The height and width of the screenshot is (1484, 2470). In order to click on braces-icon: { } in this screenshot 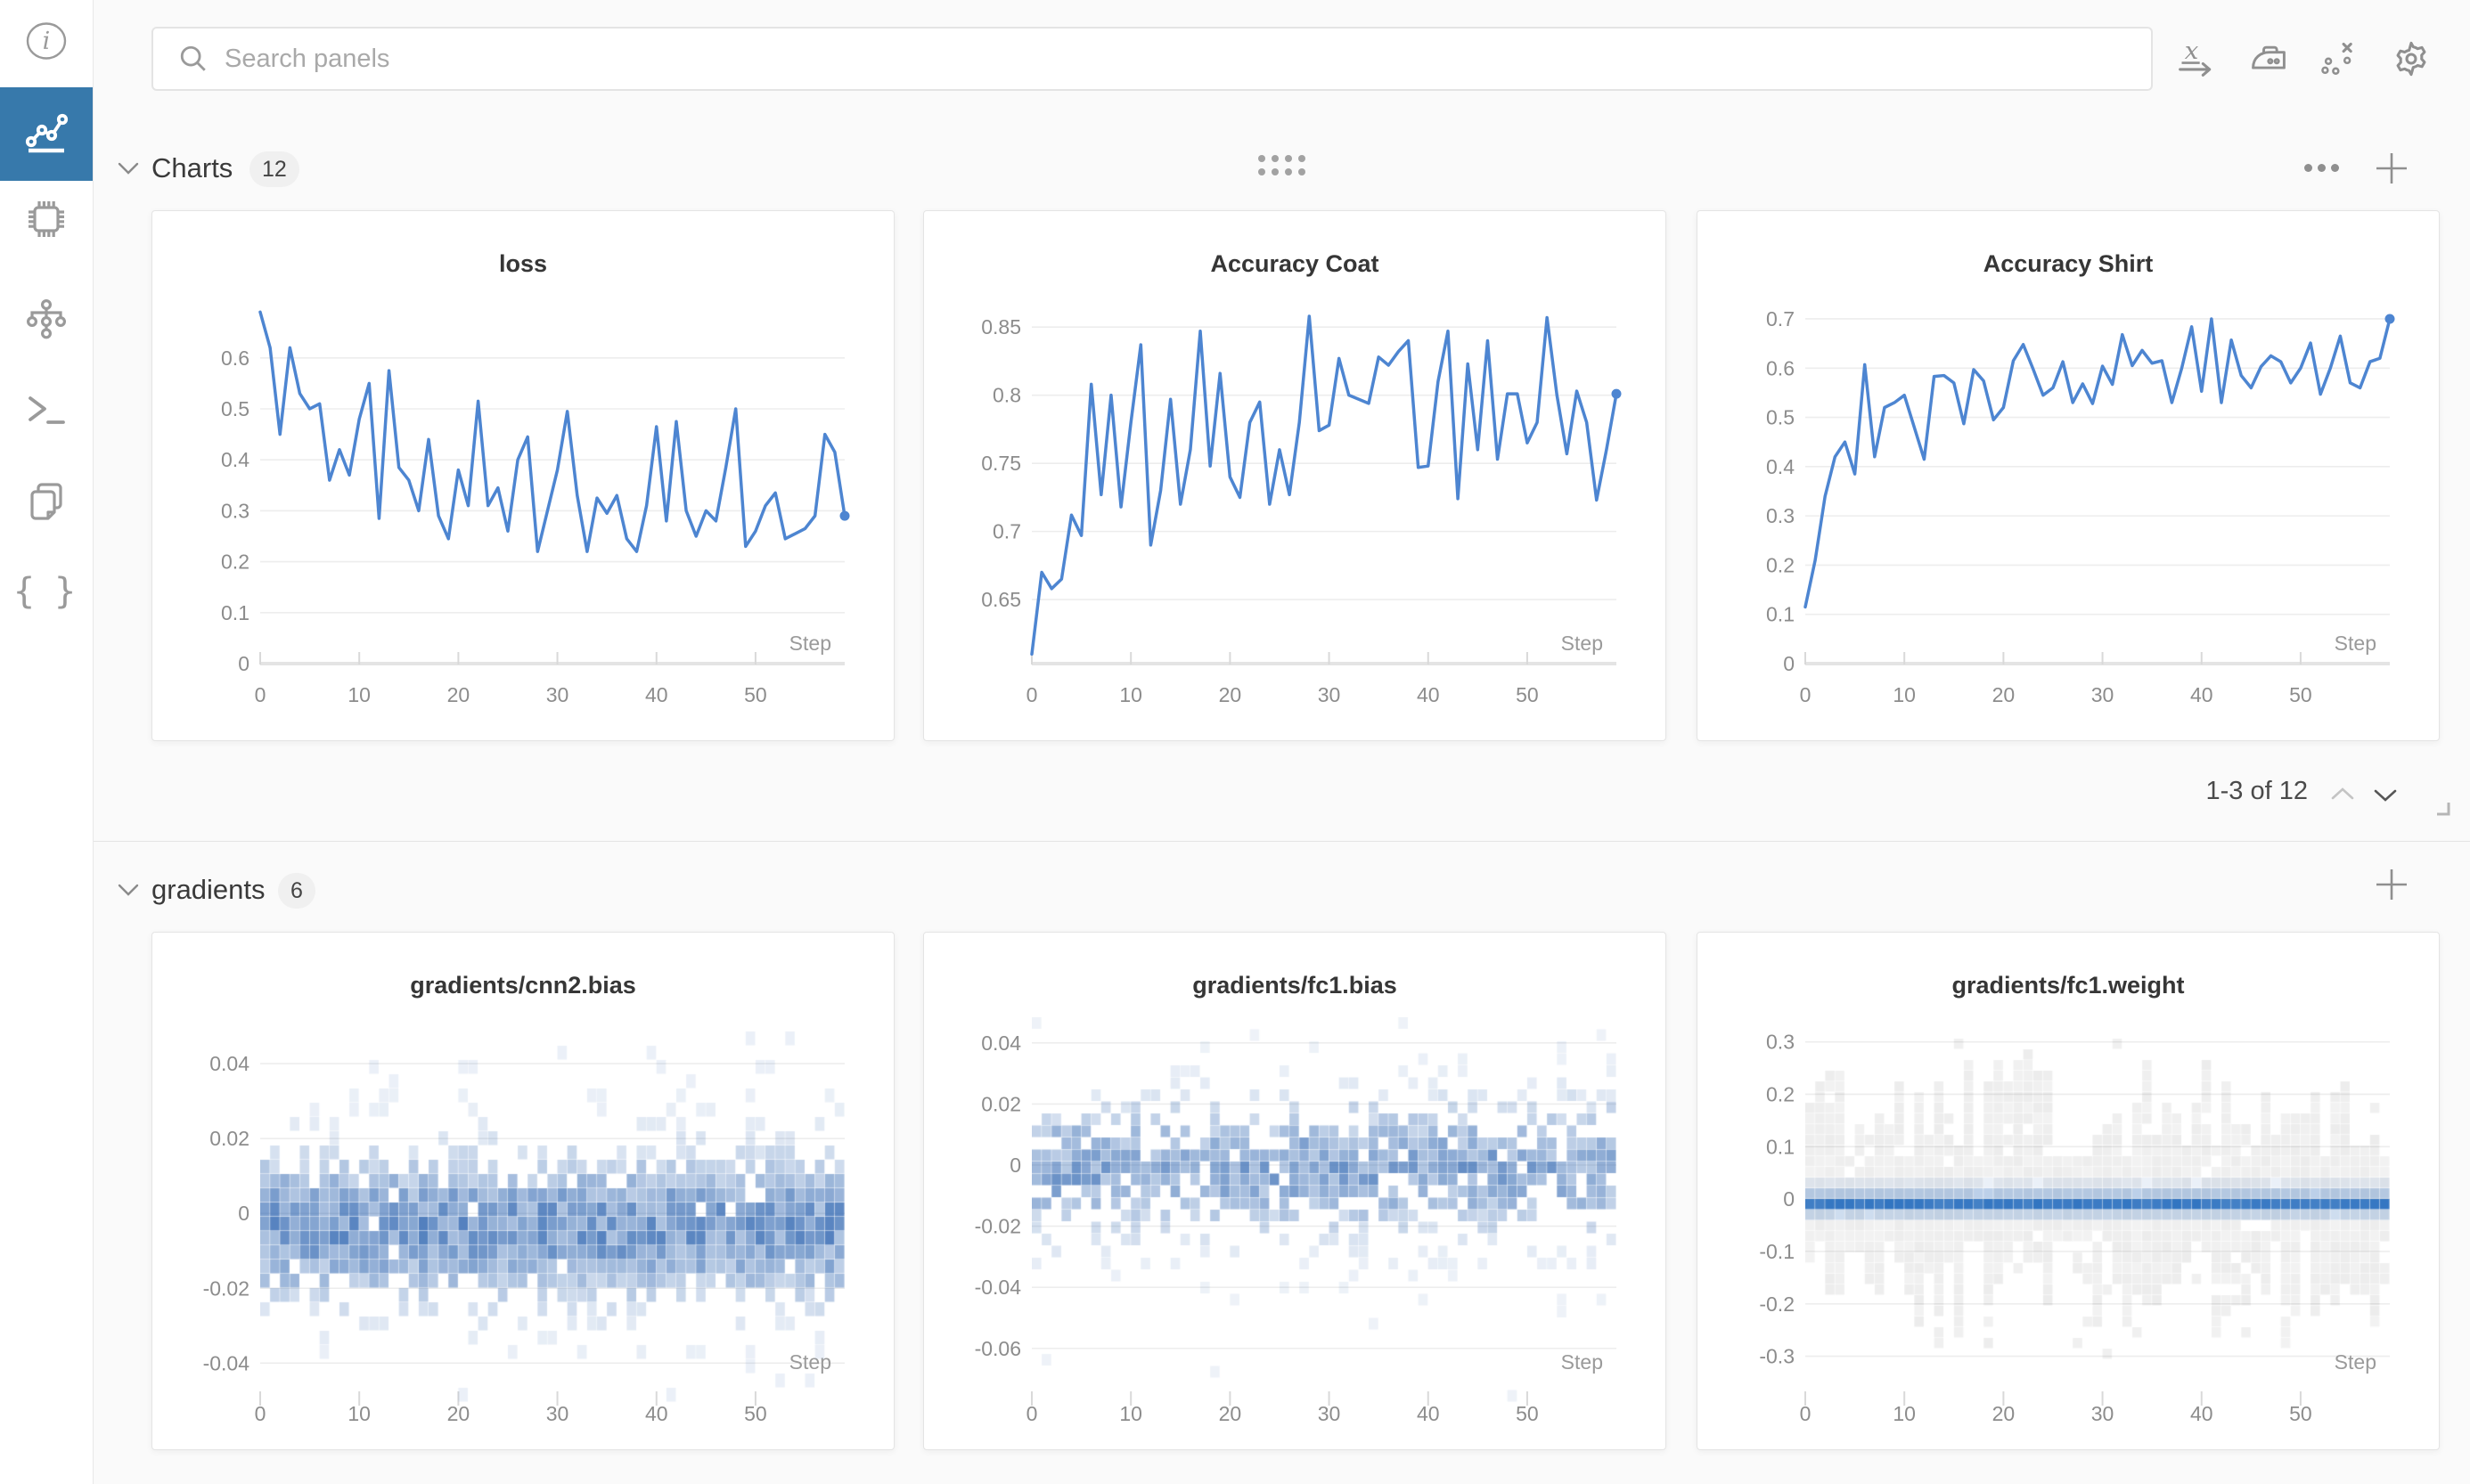, I will do `click(46, 592)`.